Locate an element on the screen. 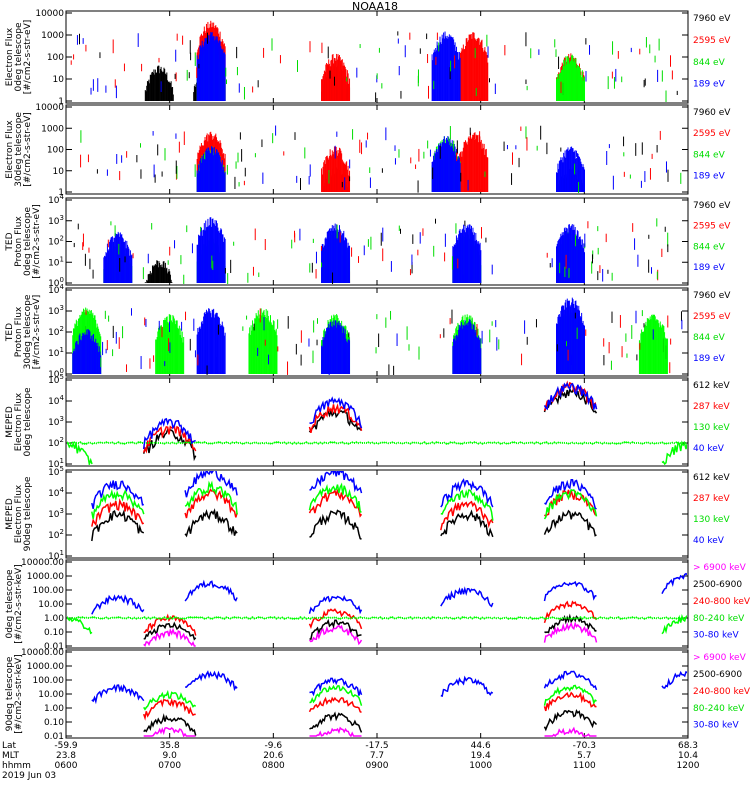  footer-date: 2019 Jun 03 is located at coordinates (29, 776).